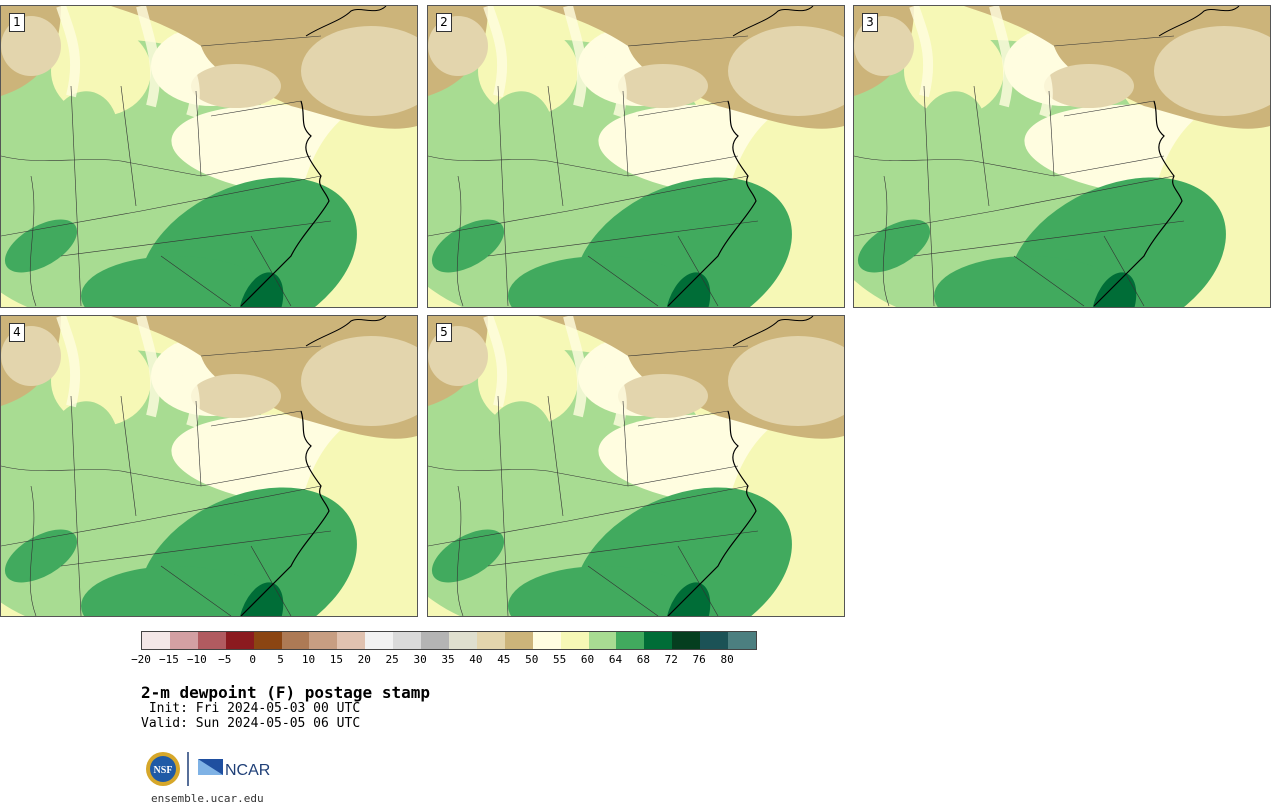 The height and width of the screenshot is (809, 1280). What do you see at coordinates (196, 659) in the screenshot?
I see `colorbar-tick-label: −10` at bounding box center [196, 659].